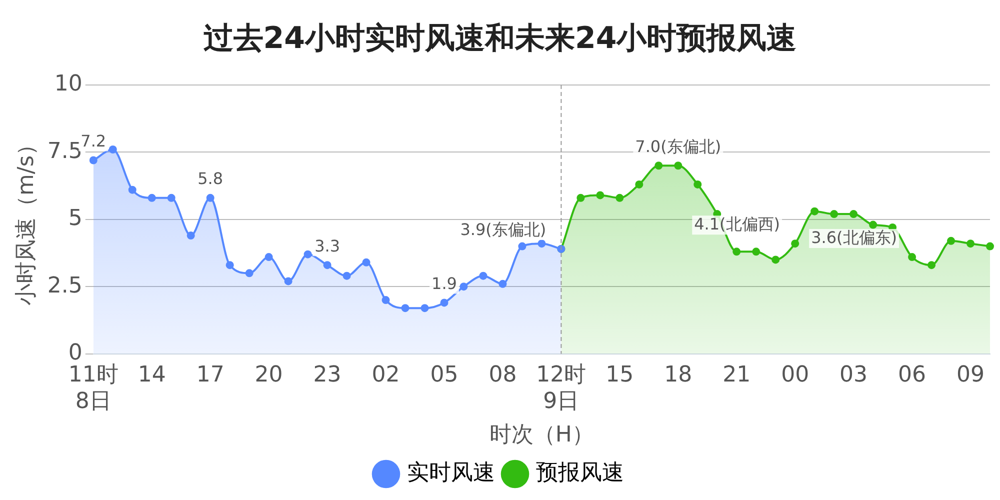  I want to click on data-label: 5.8, so click(211, 178).